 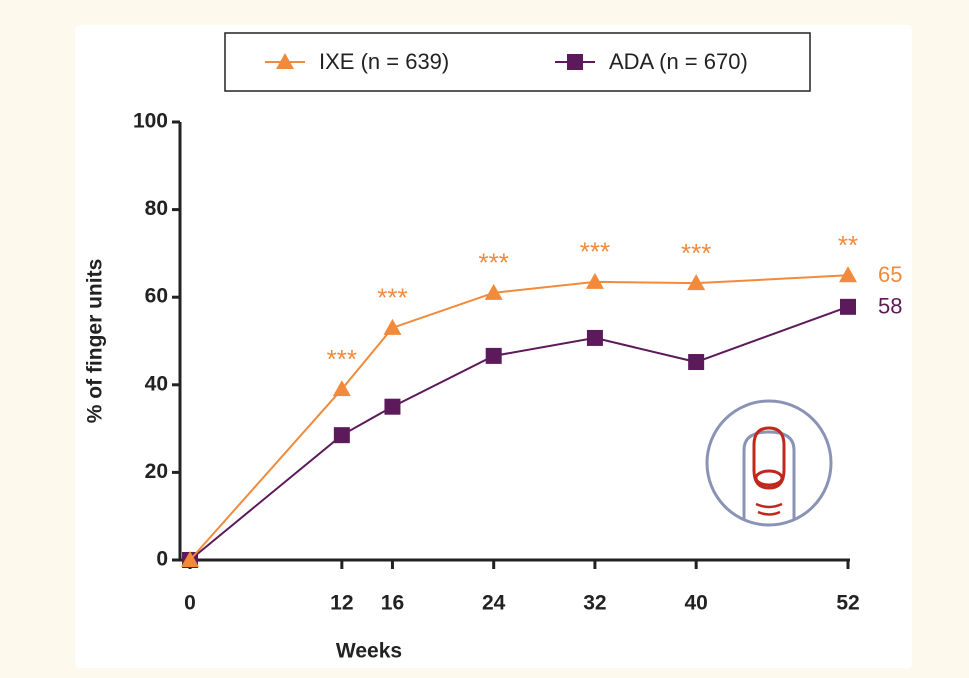 What do you see at coordinates (594, 603) in the screenshot?
I see `x-tick-label: 32` at bounding box center [594, 603].